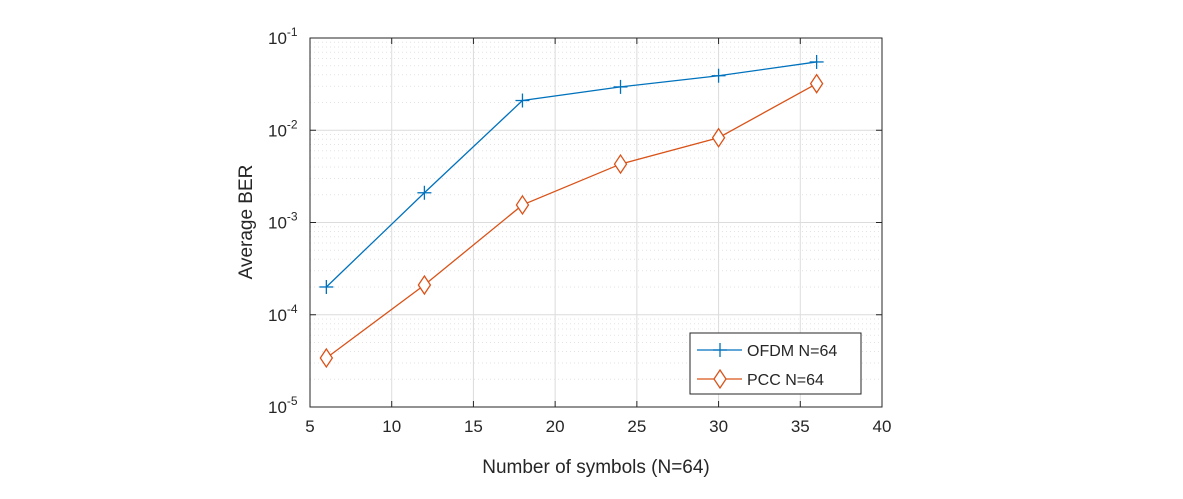 This screenshot has height=499, width=1183. Describe the element at coordinates (636, 426) in the screenshot. I see `x-tick-label: 25` at that location.